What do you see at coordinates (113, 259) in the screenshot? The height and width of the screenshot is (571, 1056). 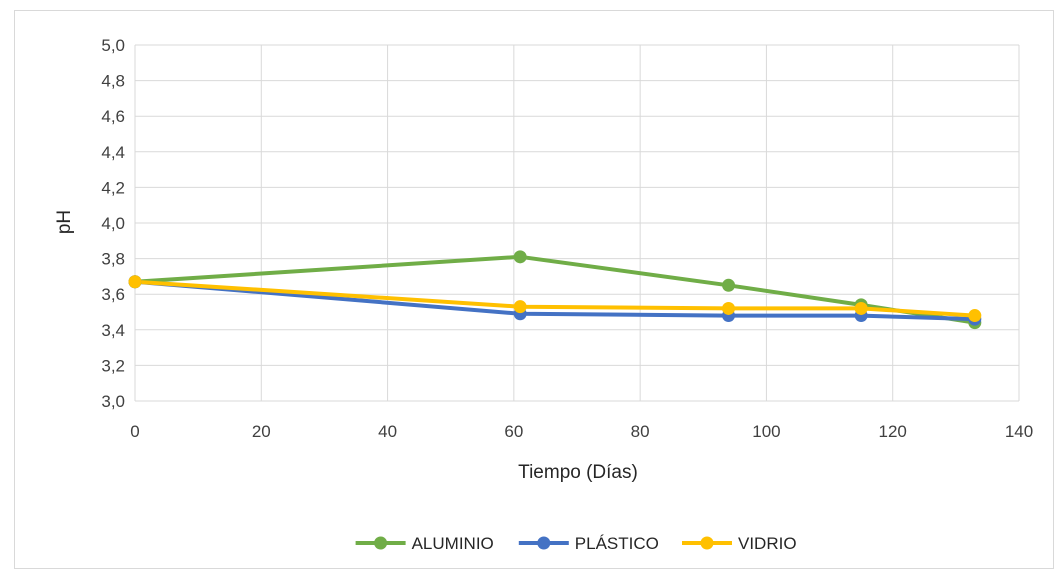 I see `y-tick-label: 3,8` at bounding box center [113, 259].